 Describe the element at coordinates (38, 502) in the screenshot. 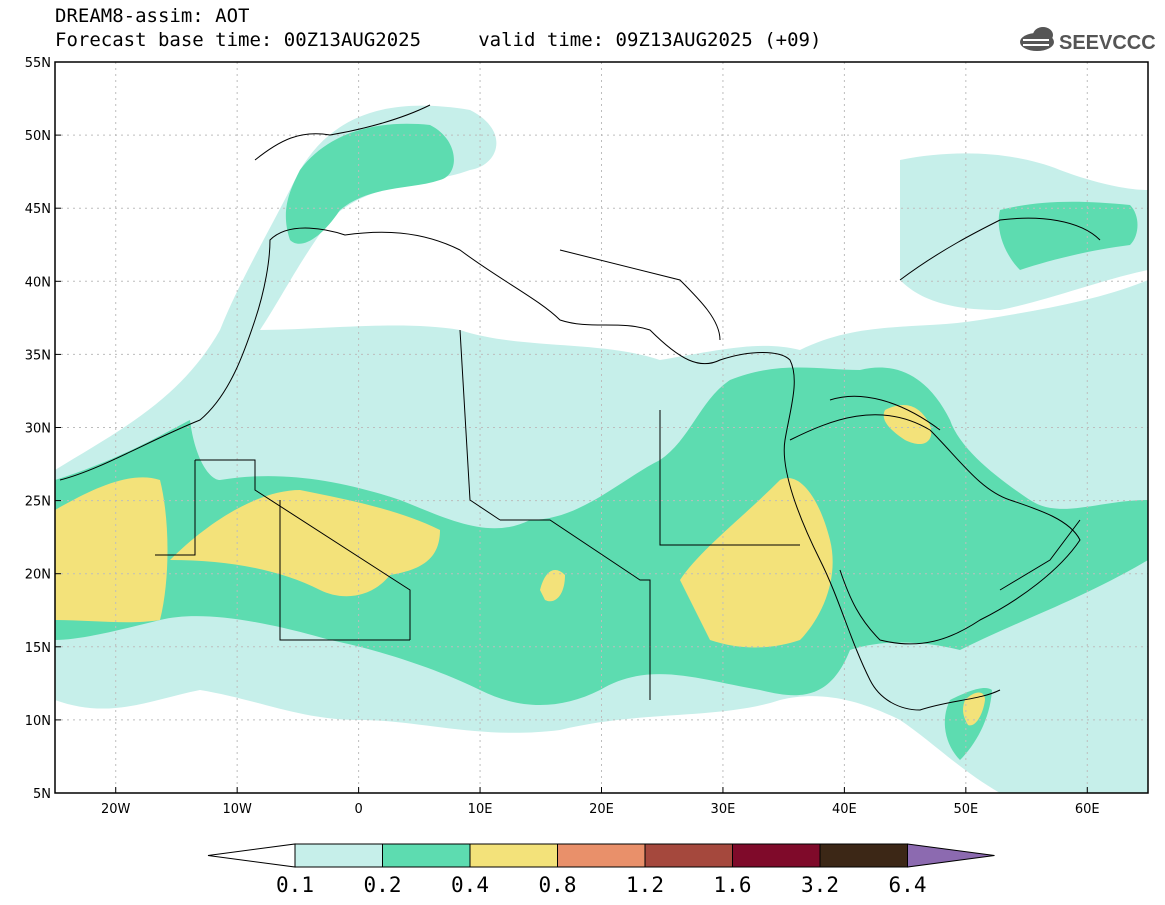

I see `lat-tick-label: 25N` at that location.